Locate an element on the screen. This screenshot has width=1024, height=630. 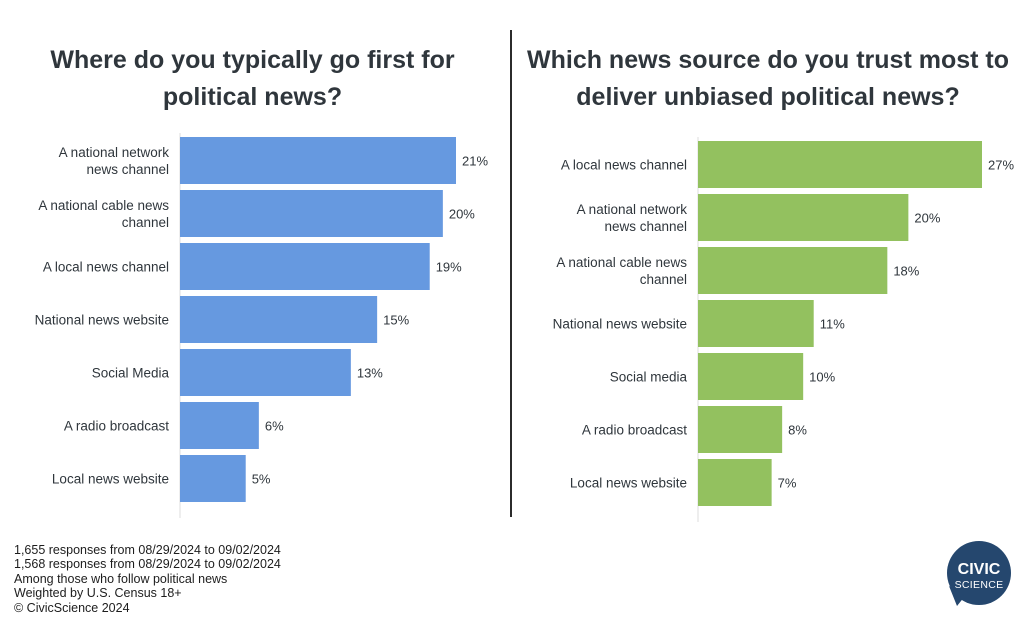
bar-value-label: 6% is located at coordinates (274, 426).